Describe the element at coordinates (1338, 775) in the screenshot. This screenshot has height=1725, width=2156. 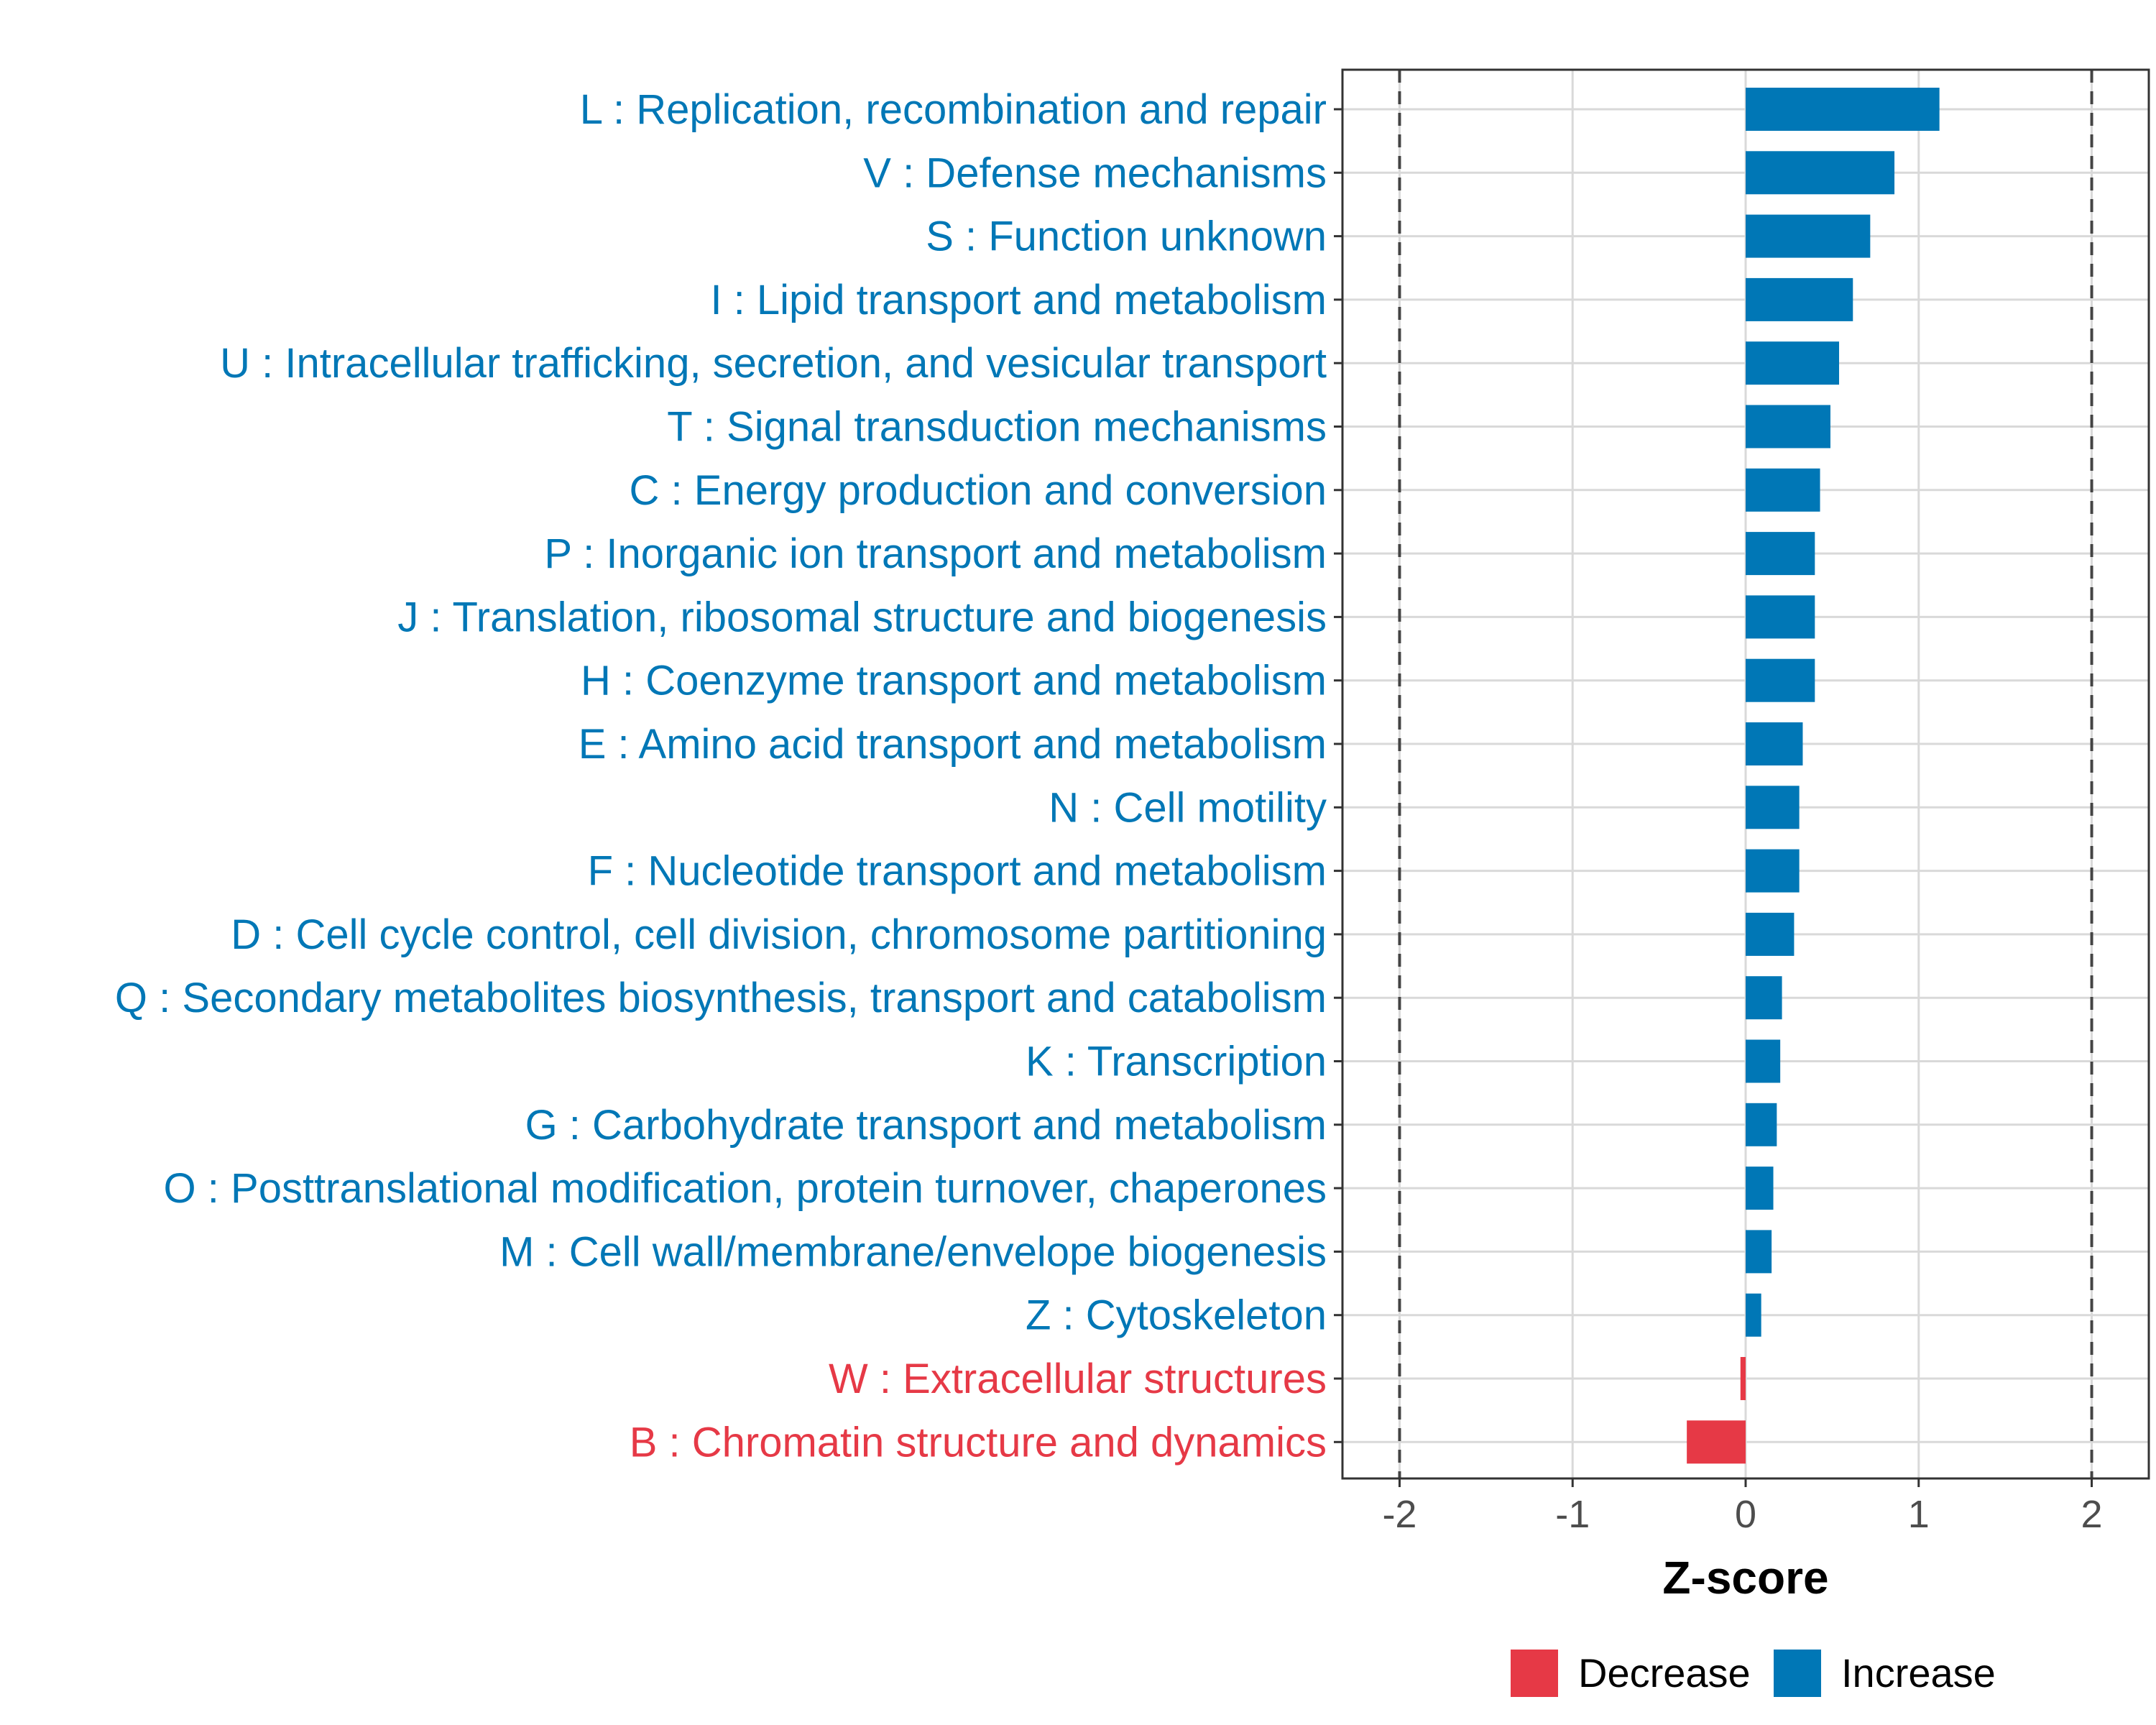
I see `y-axis-ticks` at that location.